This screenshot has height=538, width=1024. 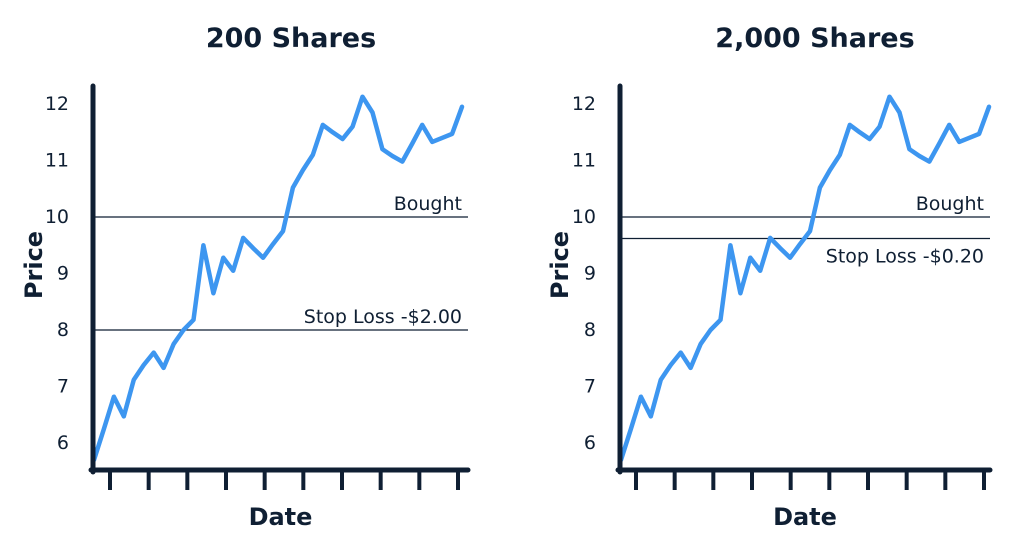 What do you see at coordinates (57, 161) in the screenshot?
I see `chart-1-y-tick-label-11: 11` at bounding box center [57, 161].